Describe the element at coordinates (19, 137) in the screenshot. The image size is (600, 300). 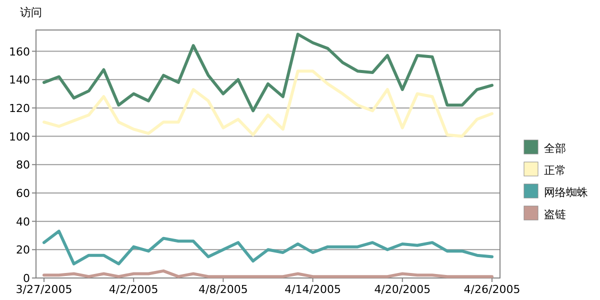
I see `y-tick-label: 100` at that location.